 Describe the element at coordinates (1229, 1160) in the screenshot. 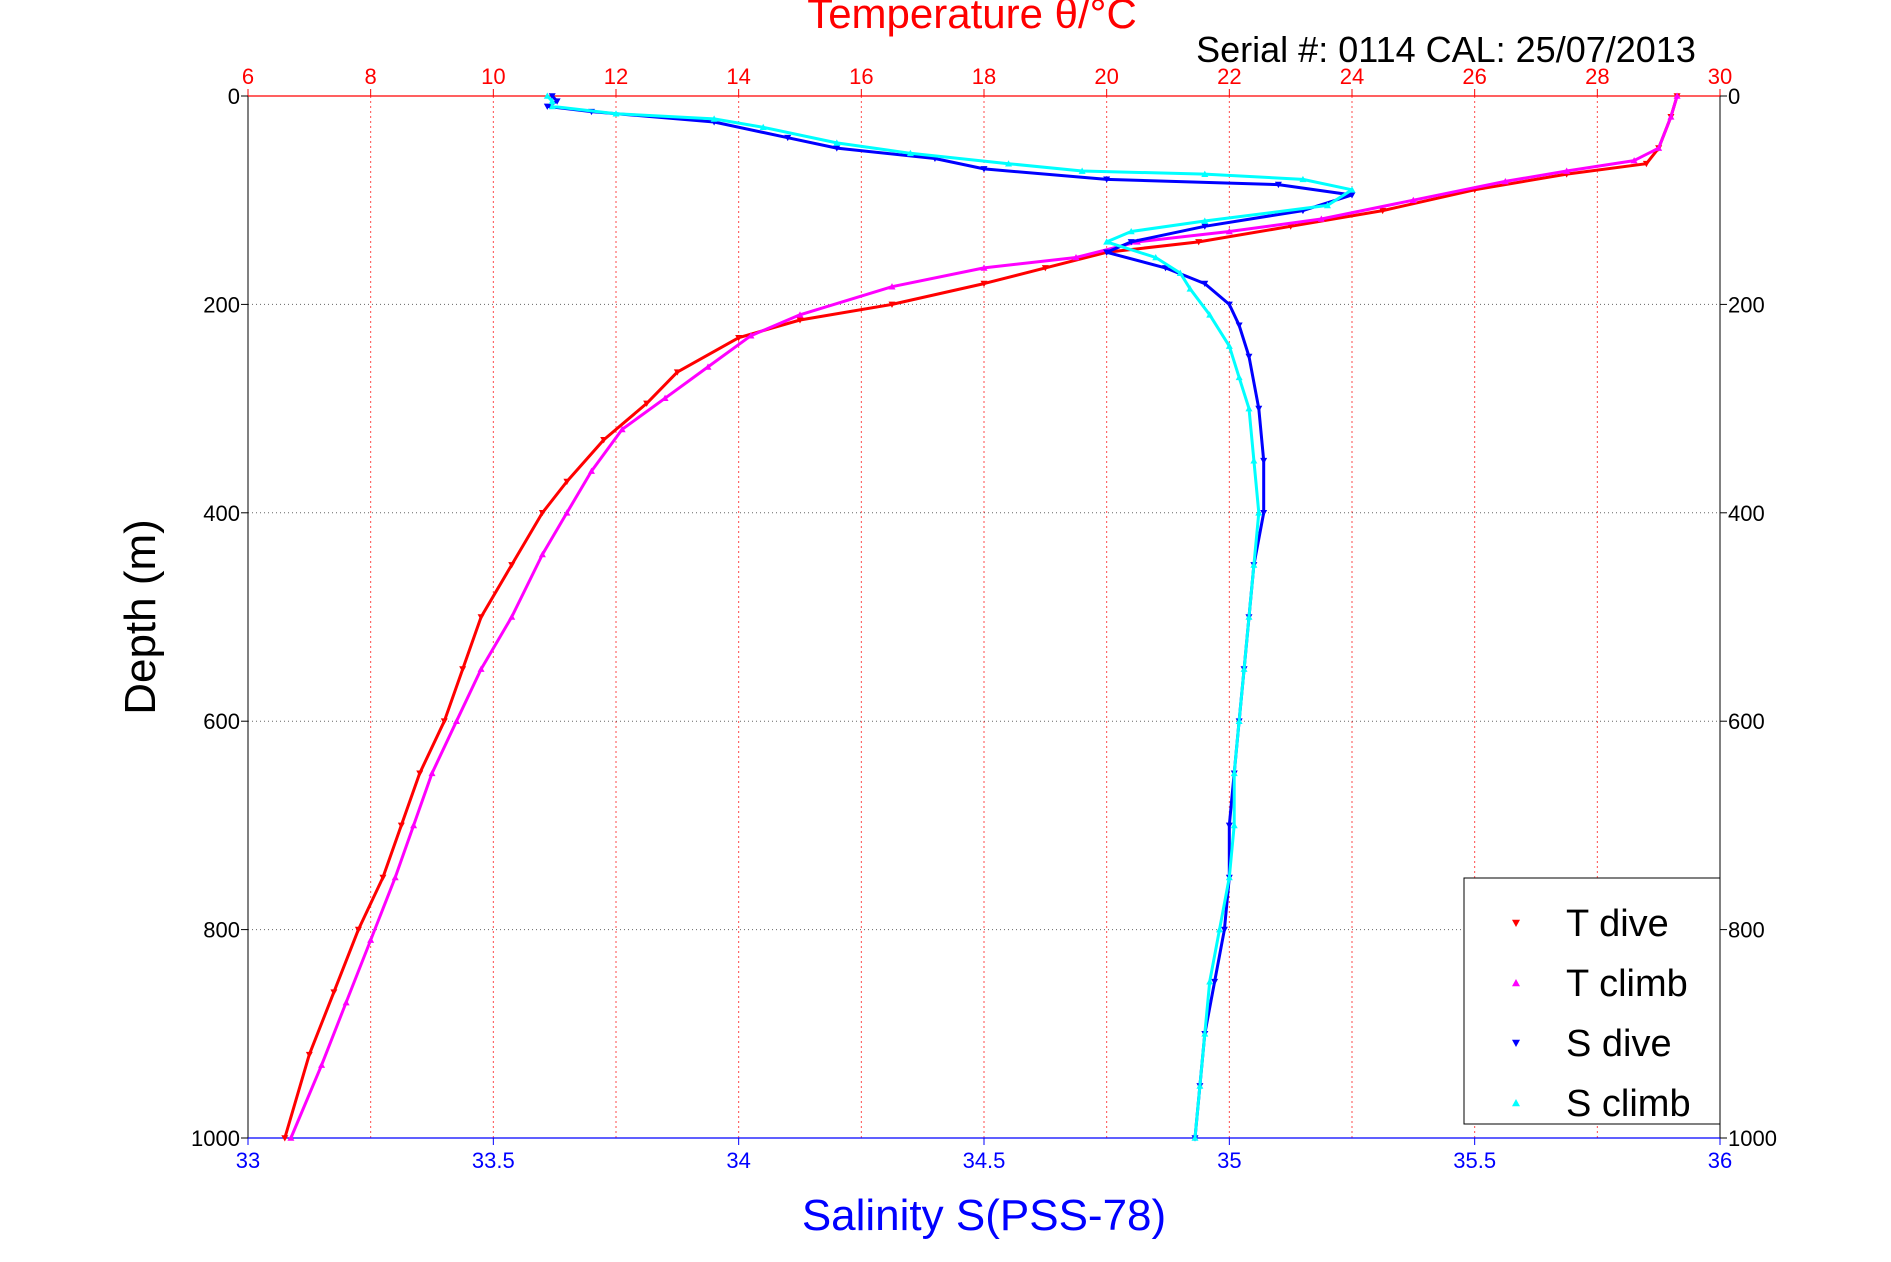

I see `salinity-tick-label: 35` at that location.